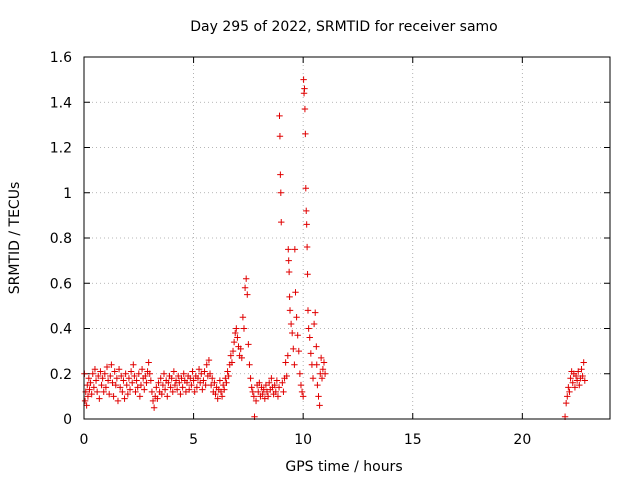 The image size is (640, 480). Describe the element at coordinates (61, 375) in the screenshot. I see `y-tick-label: 0.2` at that location.